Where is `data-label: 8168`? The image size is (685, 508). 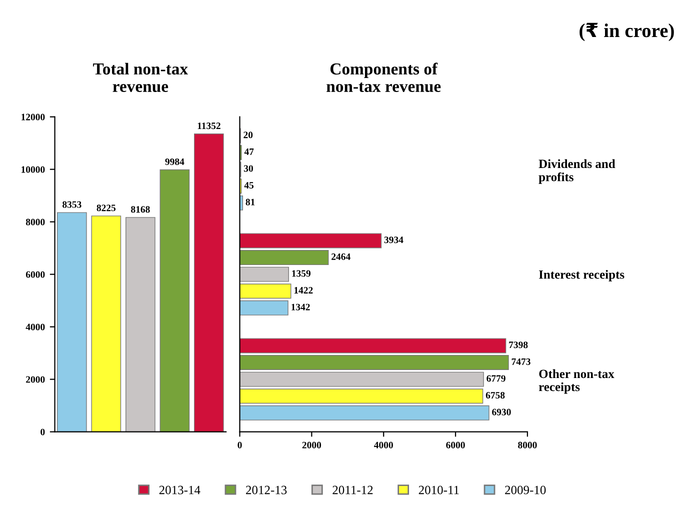 data-label: 8168 is located at coordinates (140, 209).